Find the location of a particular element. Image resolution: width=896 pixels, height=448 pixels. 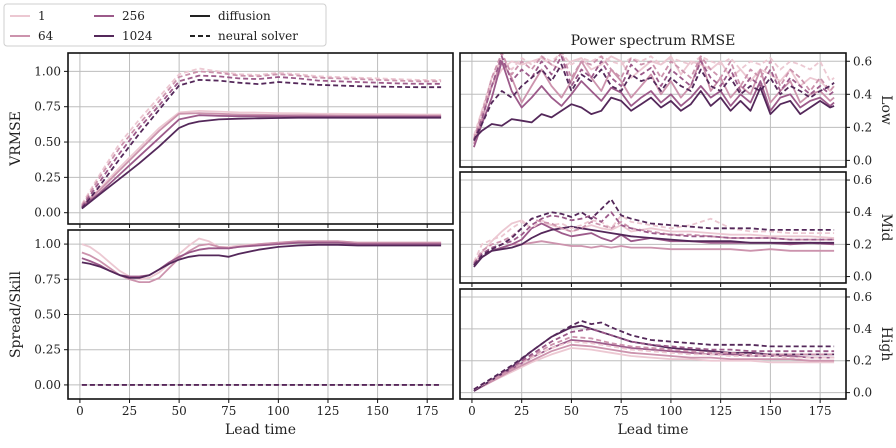

psd-mid-panel: 0.0 0.2 0.4 0.6 Mid is located at coordinates (676, 229).